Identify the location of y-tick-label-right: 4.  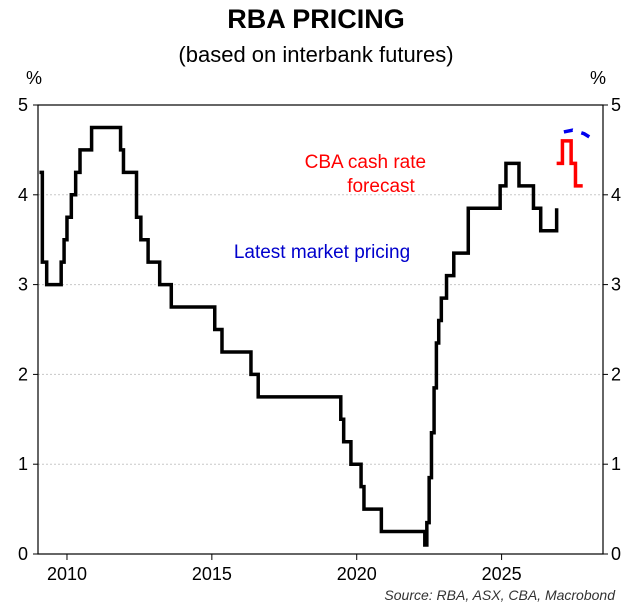
(616, 195).